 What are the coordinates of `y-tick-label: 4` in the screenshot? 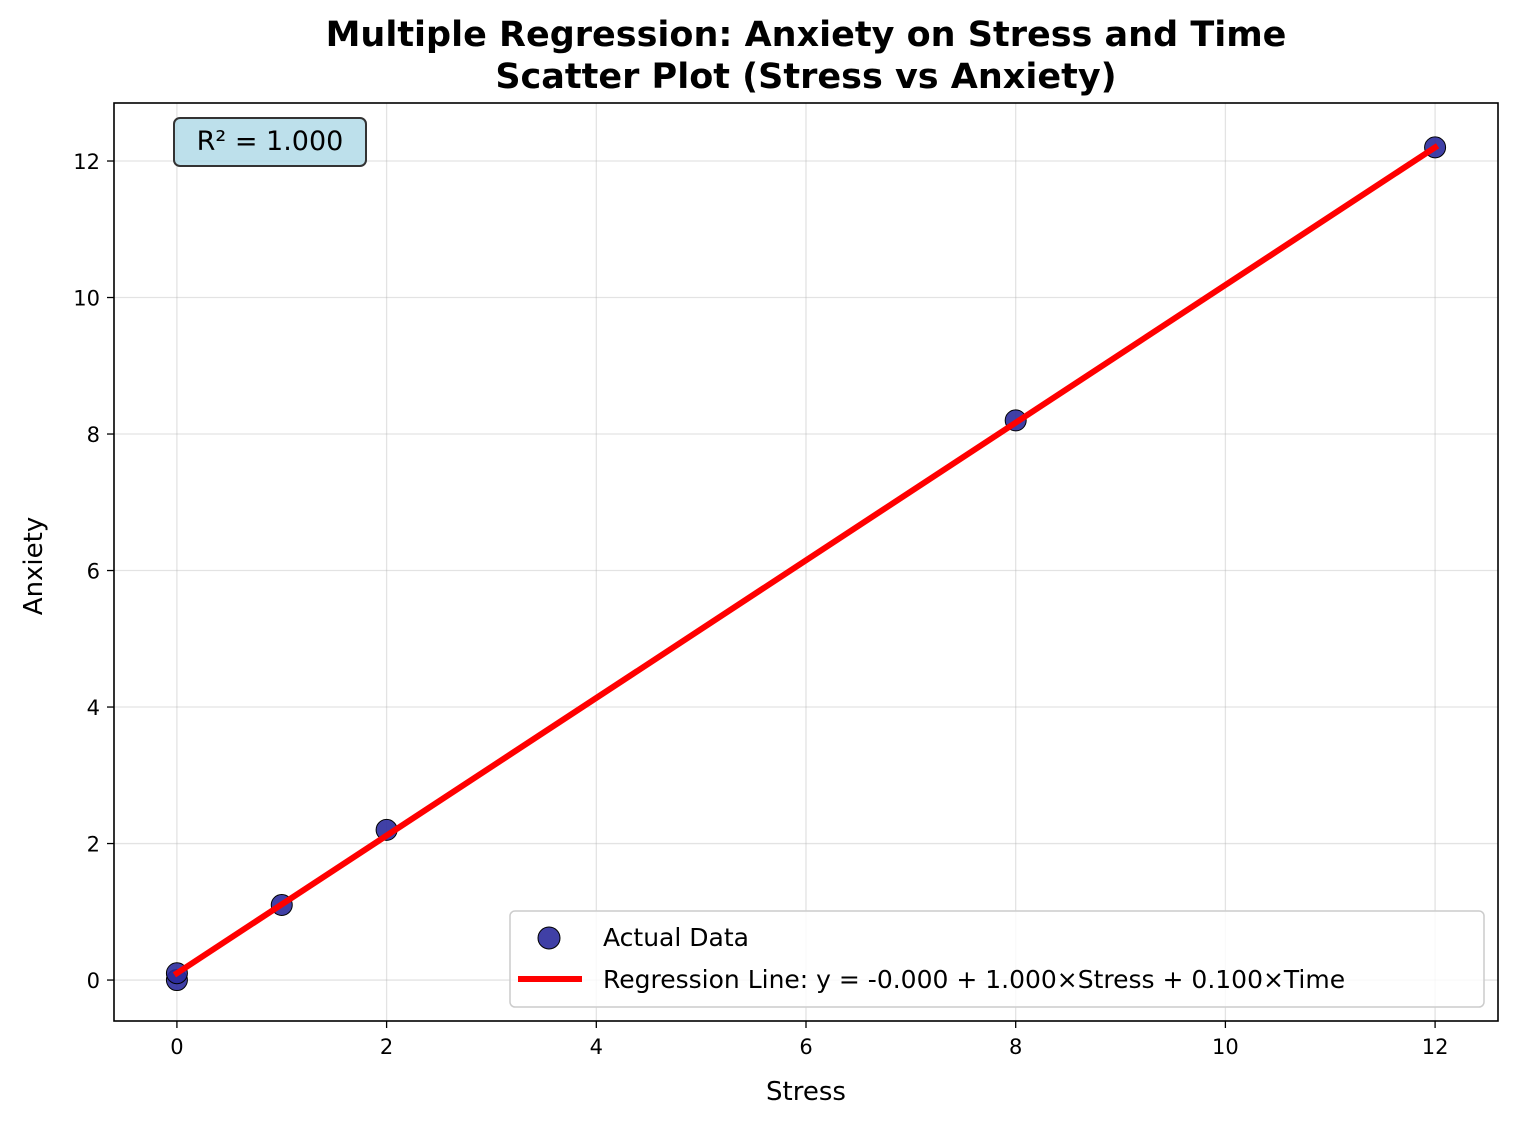 It's located at (93, 708).